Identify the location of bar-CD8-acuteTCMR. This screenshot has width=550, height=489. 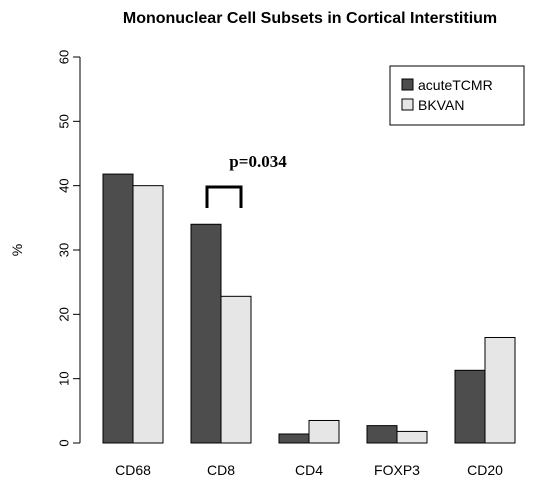
(206, 333).